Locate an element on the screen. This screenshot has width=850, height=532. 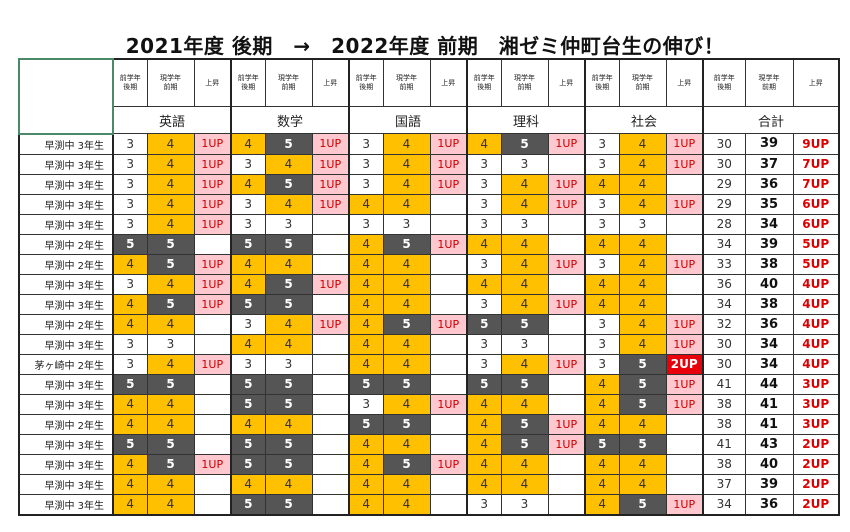
total-increase: 2UP is located at coordinates (816, 504).